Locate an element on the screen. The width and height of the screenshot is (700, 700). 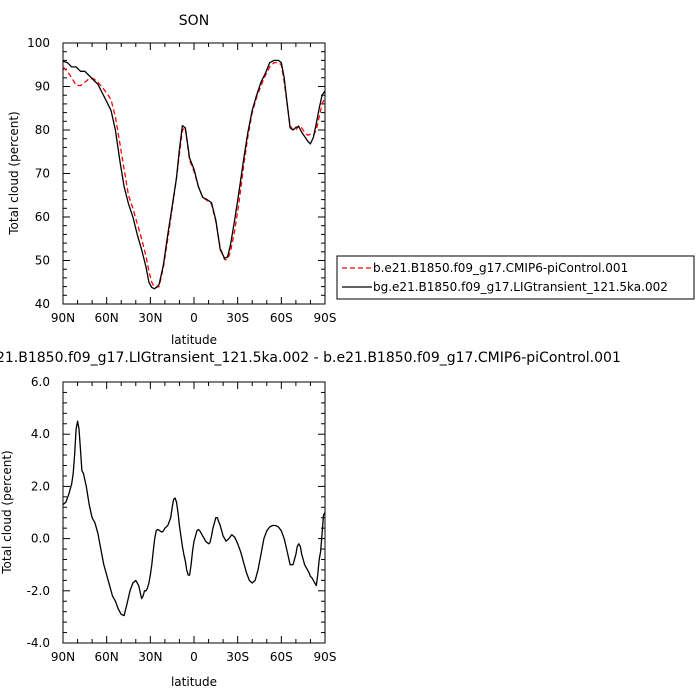
bottom-tick-marks is located at coordinates (194, 512).